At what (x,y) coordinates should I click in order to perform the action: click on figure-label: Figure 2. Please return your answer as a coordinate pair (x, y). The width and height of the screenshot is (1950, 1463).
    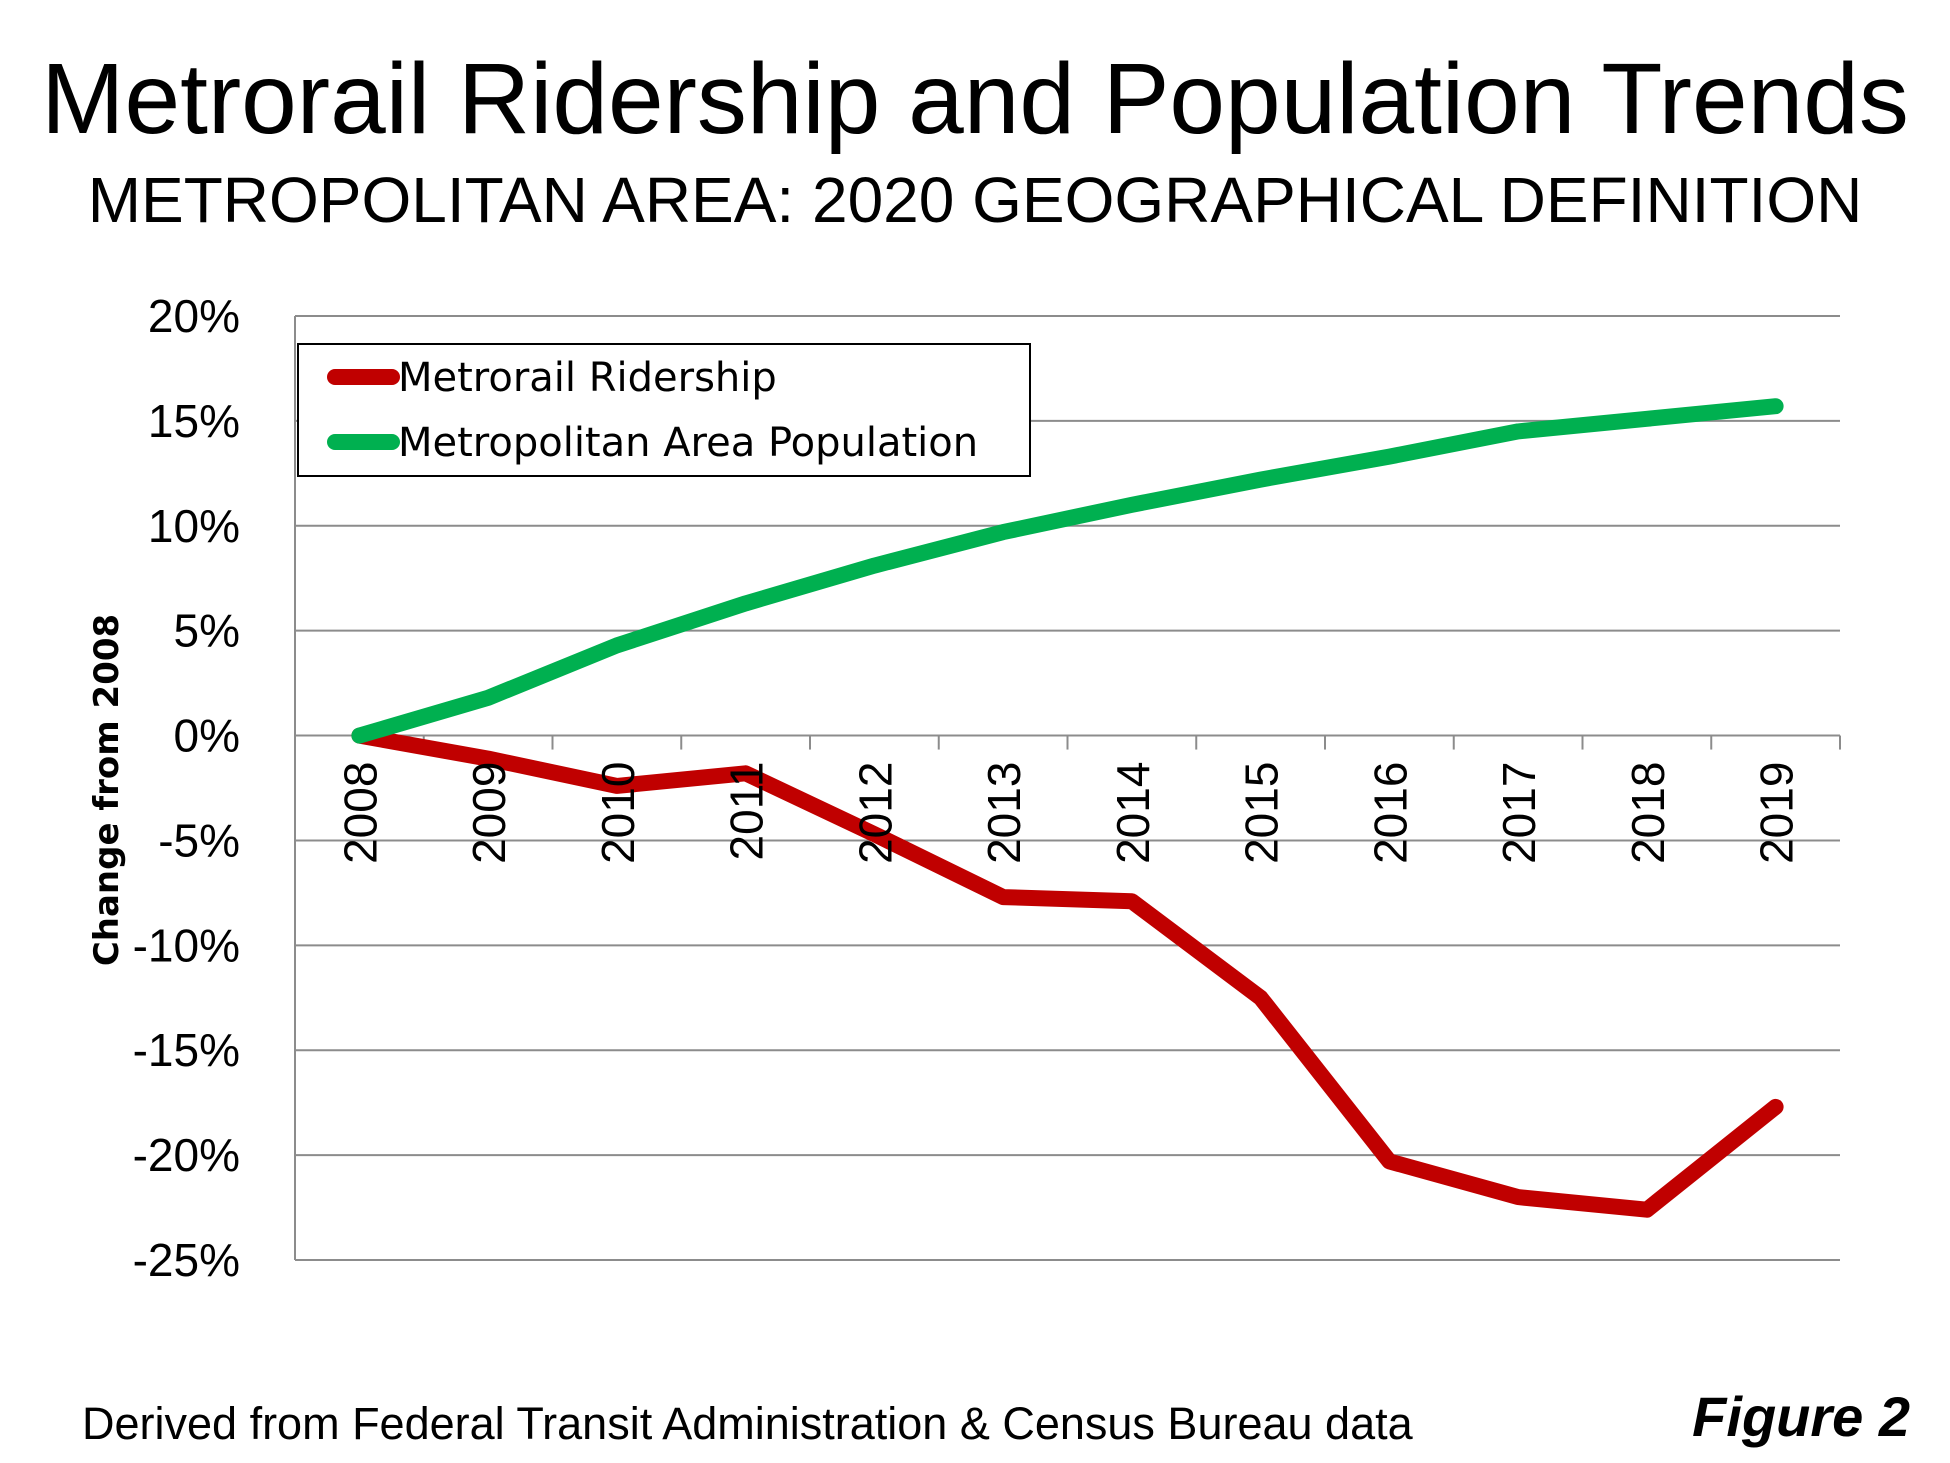
    Looking at the image, I should click on (1801, 1416).